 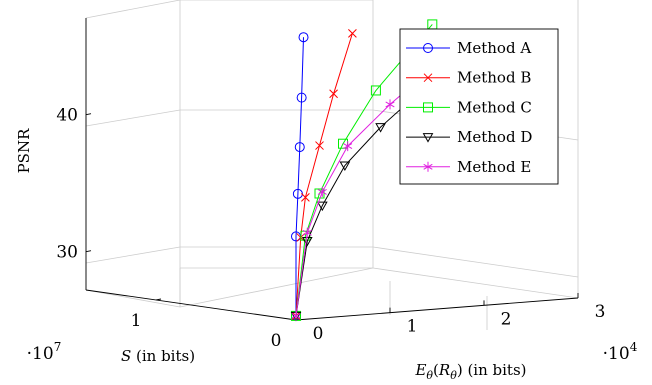 I want to click on z-axis-label: PSNR, so click(x=24, y=150).